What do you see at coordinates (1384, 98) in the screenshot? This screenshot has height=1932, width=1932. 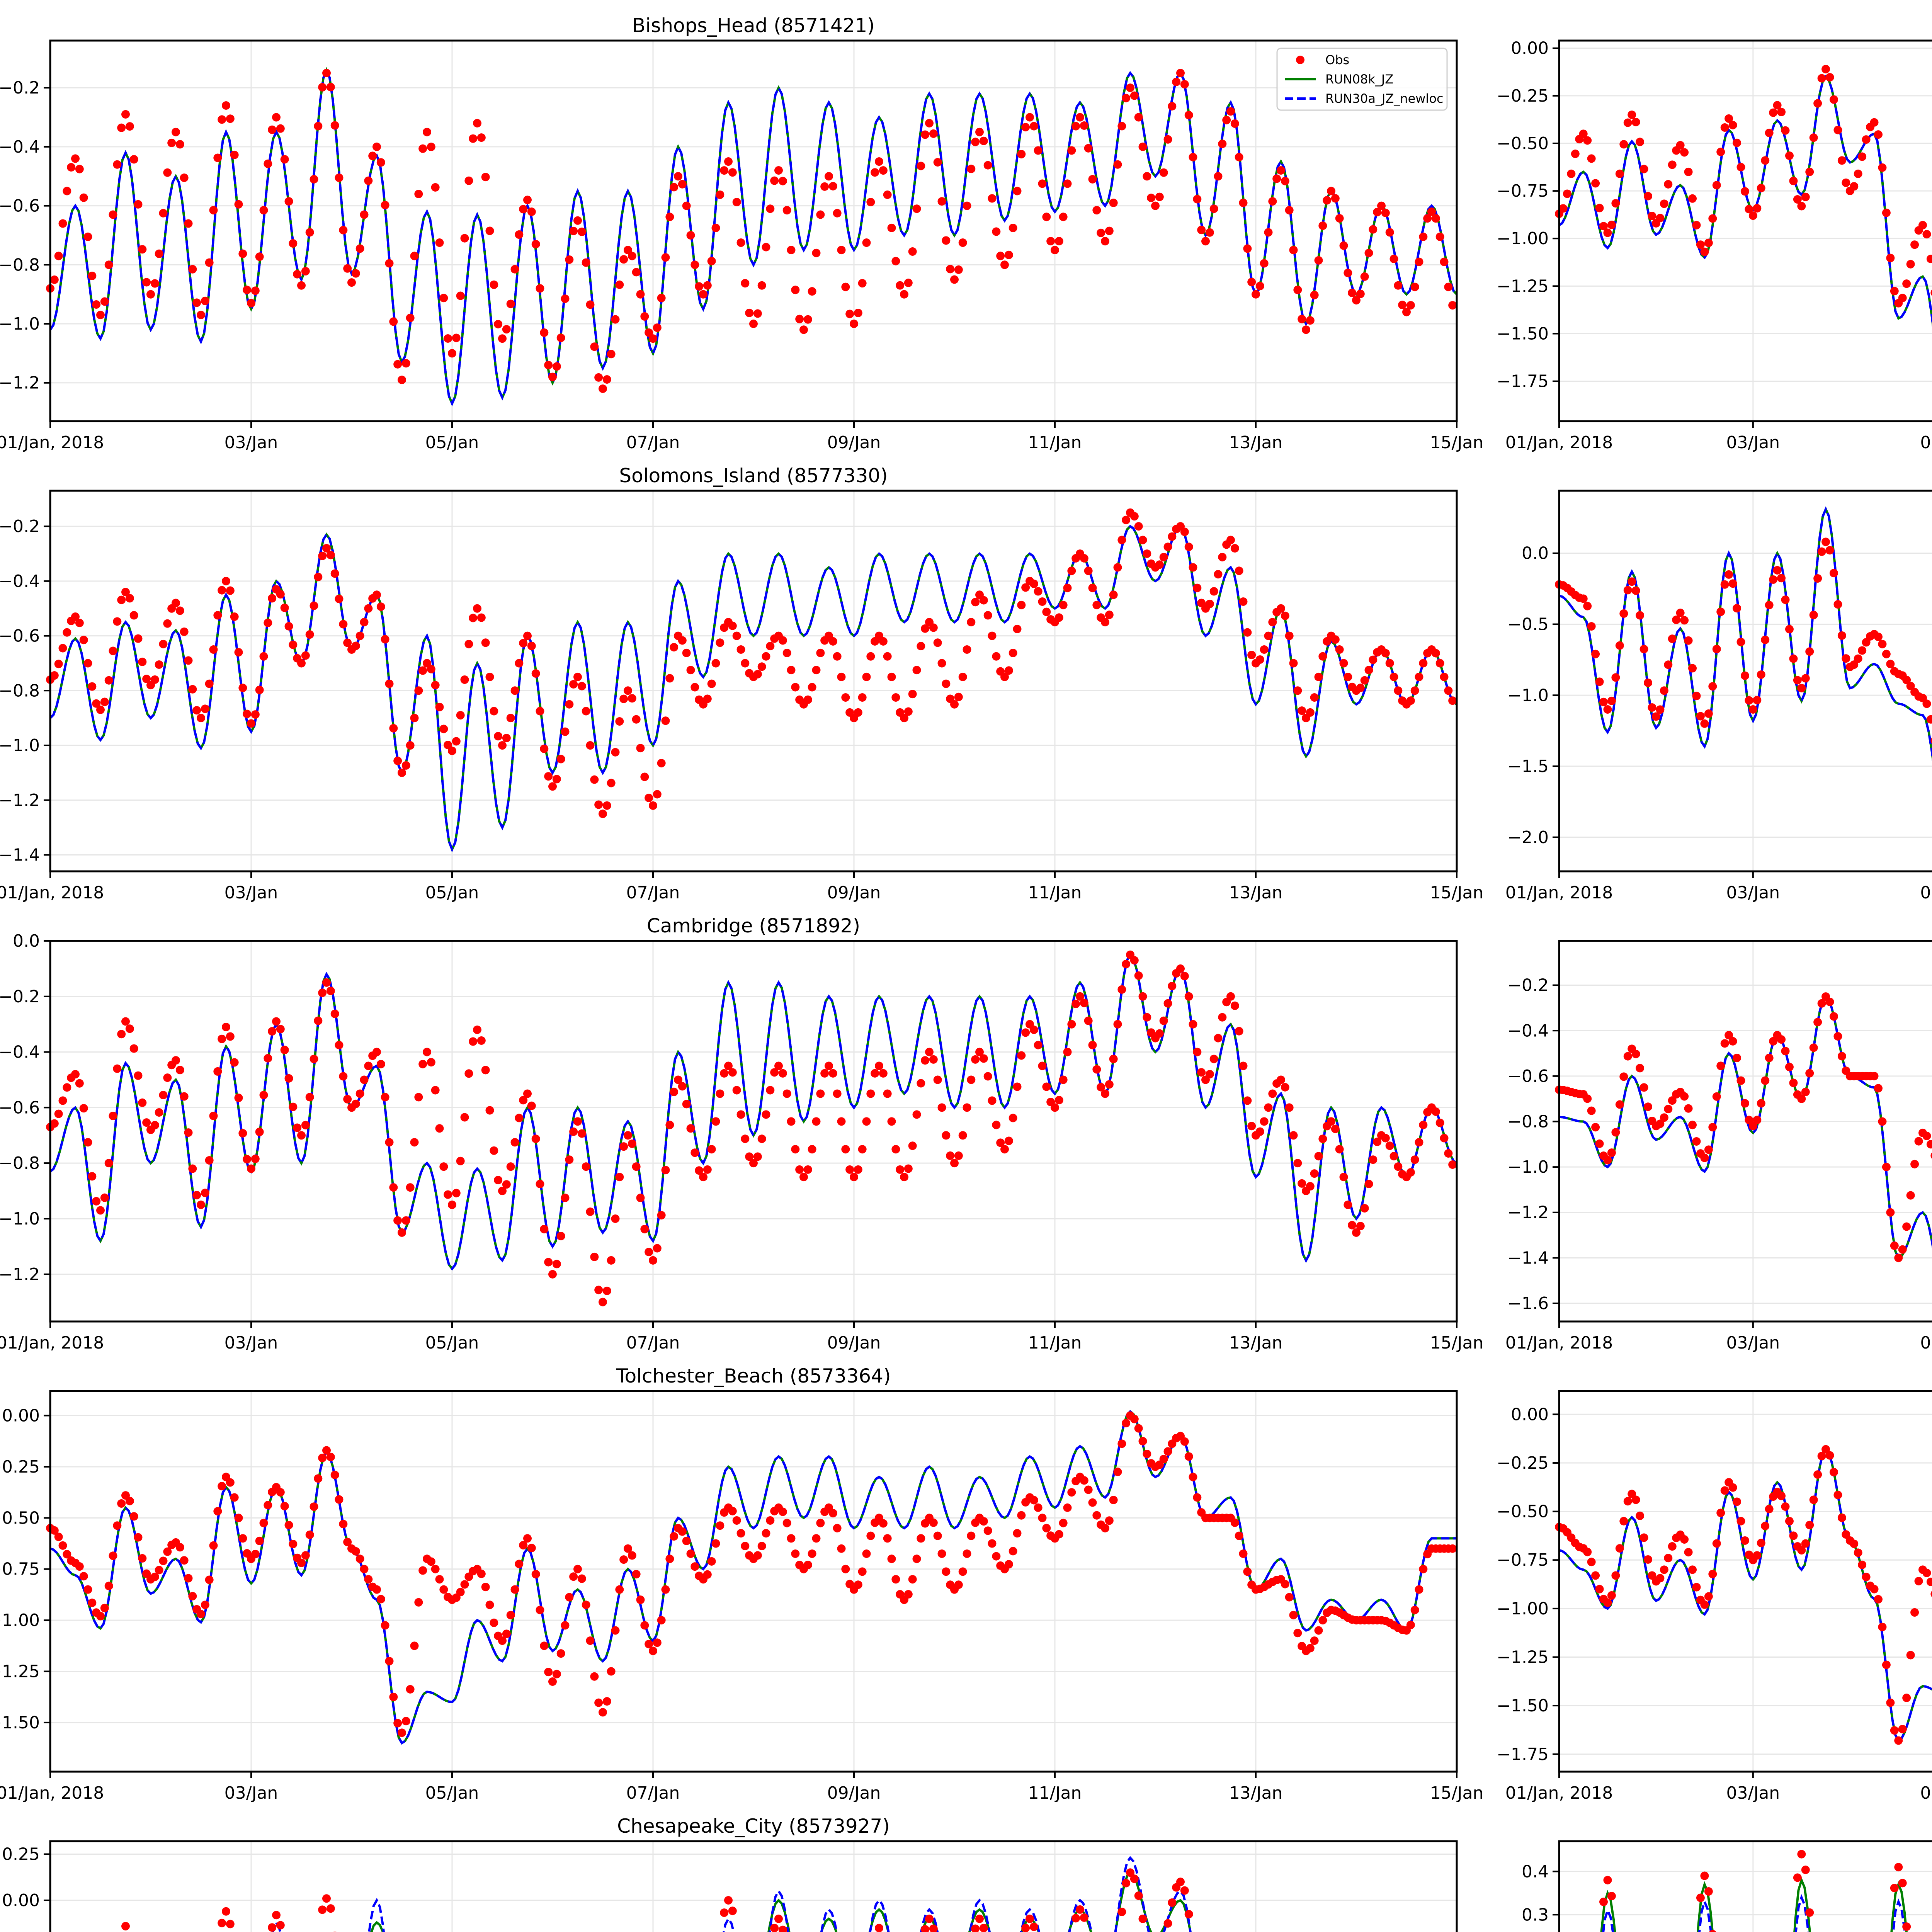 I see `legend-label: RUN30a_JZ_newloc` at bounding box center [1384, 98].